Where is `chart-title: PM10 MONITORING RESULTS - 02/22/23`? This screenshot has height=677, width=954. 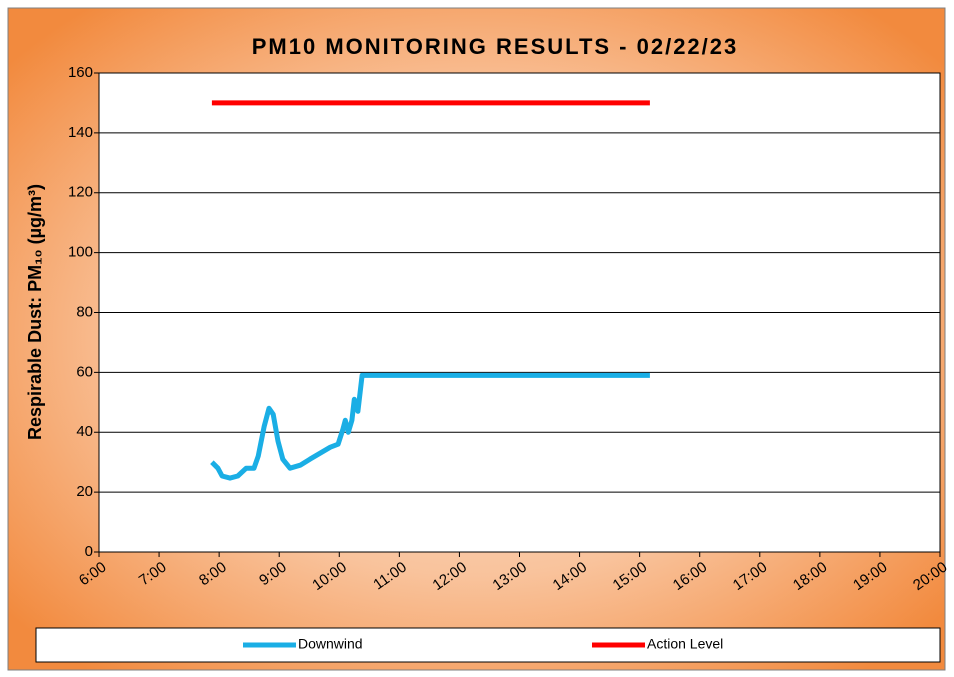
chart-title: PM10 MONITORING RESULTS - 02/22/23 is located at coordinates (495, 46).